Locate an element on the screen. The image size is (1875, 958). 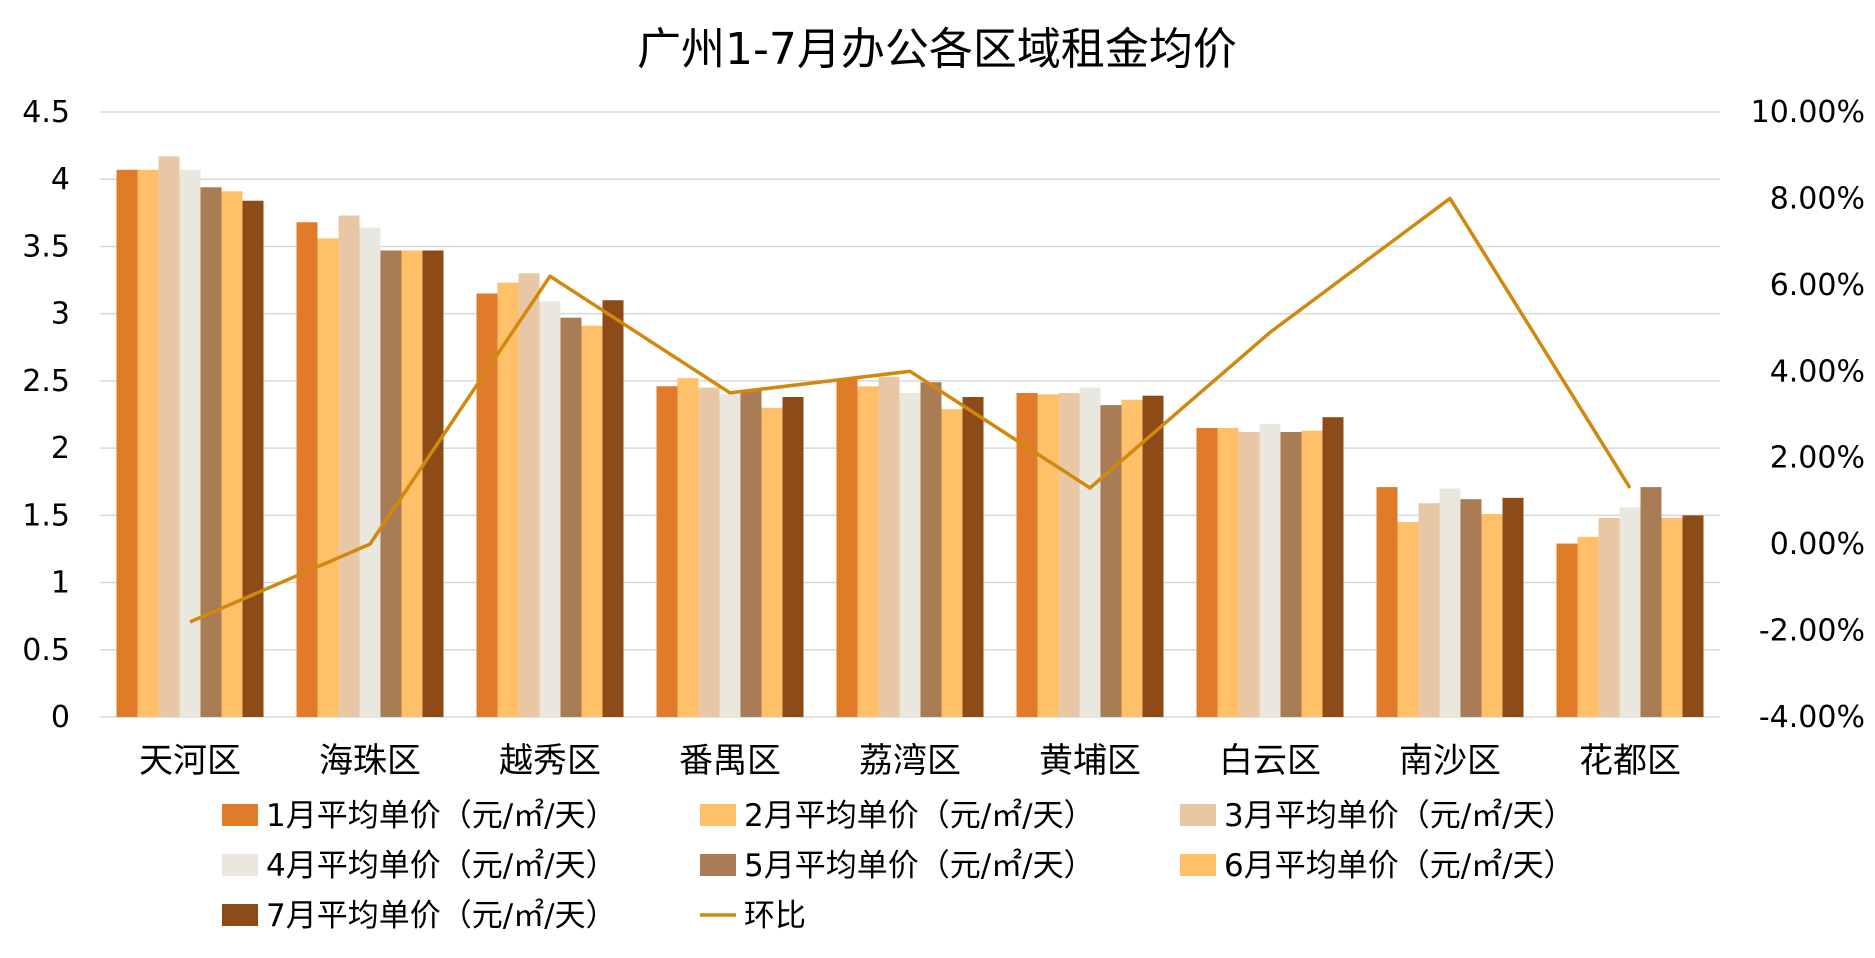
legend-item: 7月平均单价（元/㎡/天） is located at coordinates (419, 916).